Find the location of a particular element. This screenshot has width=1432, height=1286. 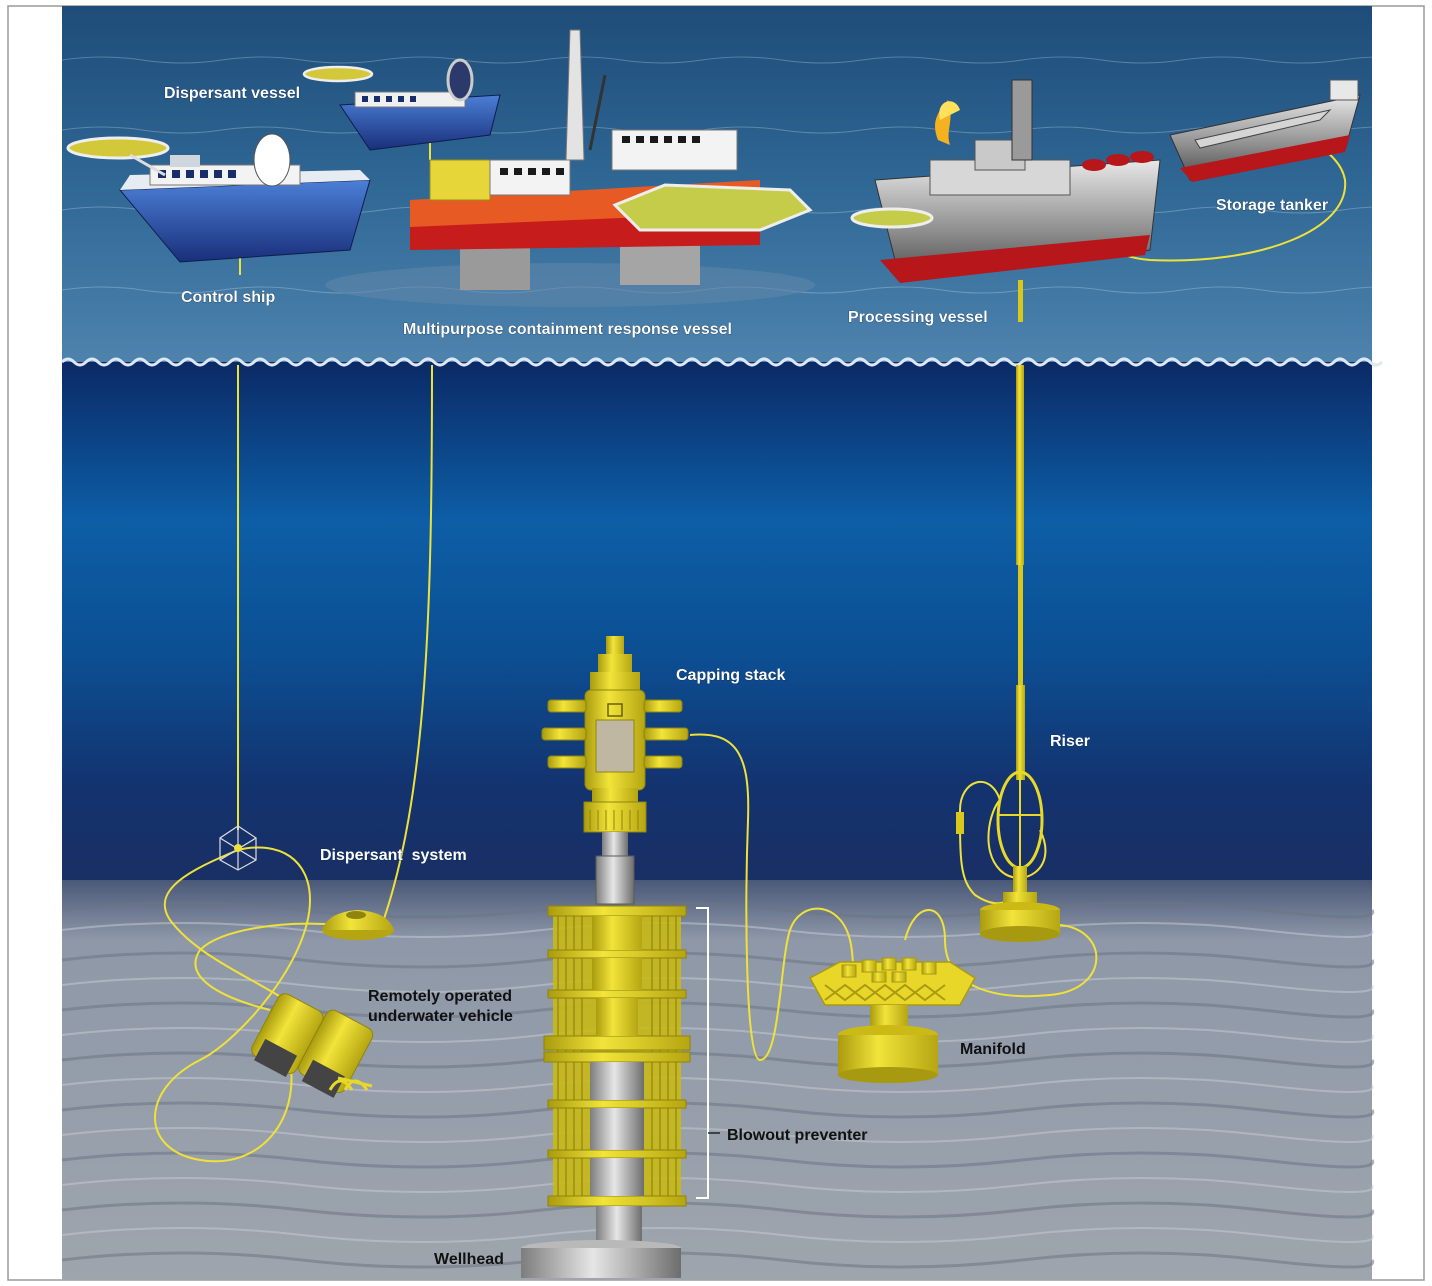

rov is located at coordinates (312, 1045).